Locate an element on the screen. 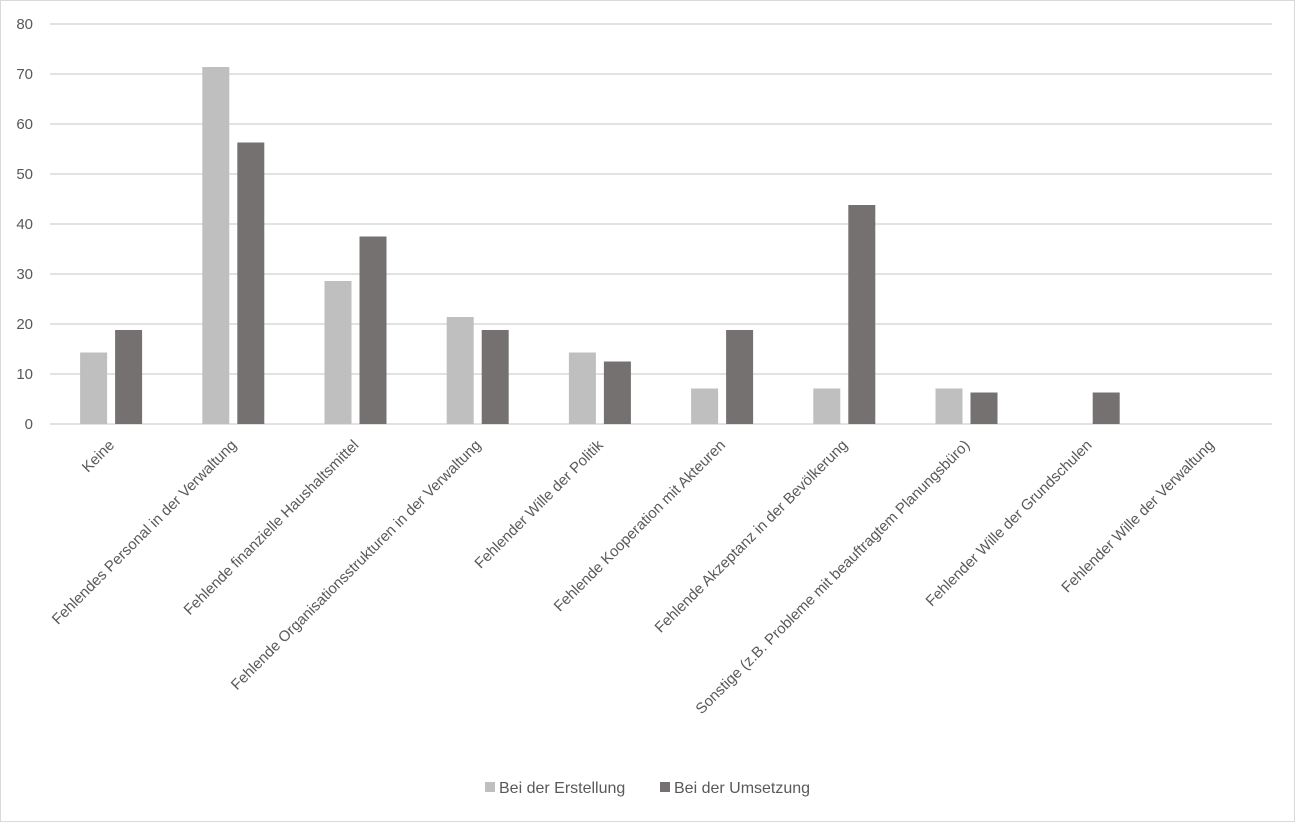 The height and width of the screenshot is (822, 1295). y-tick-label: 80 is located at coordinates (24, 24).